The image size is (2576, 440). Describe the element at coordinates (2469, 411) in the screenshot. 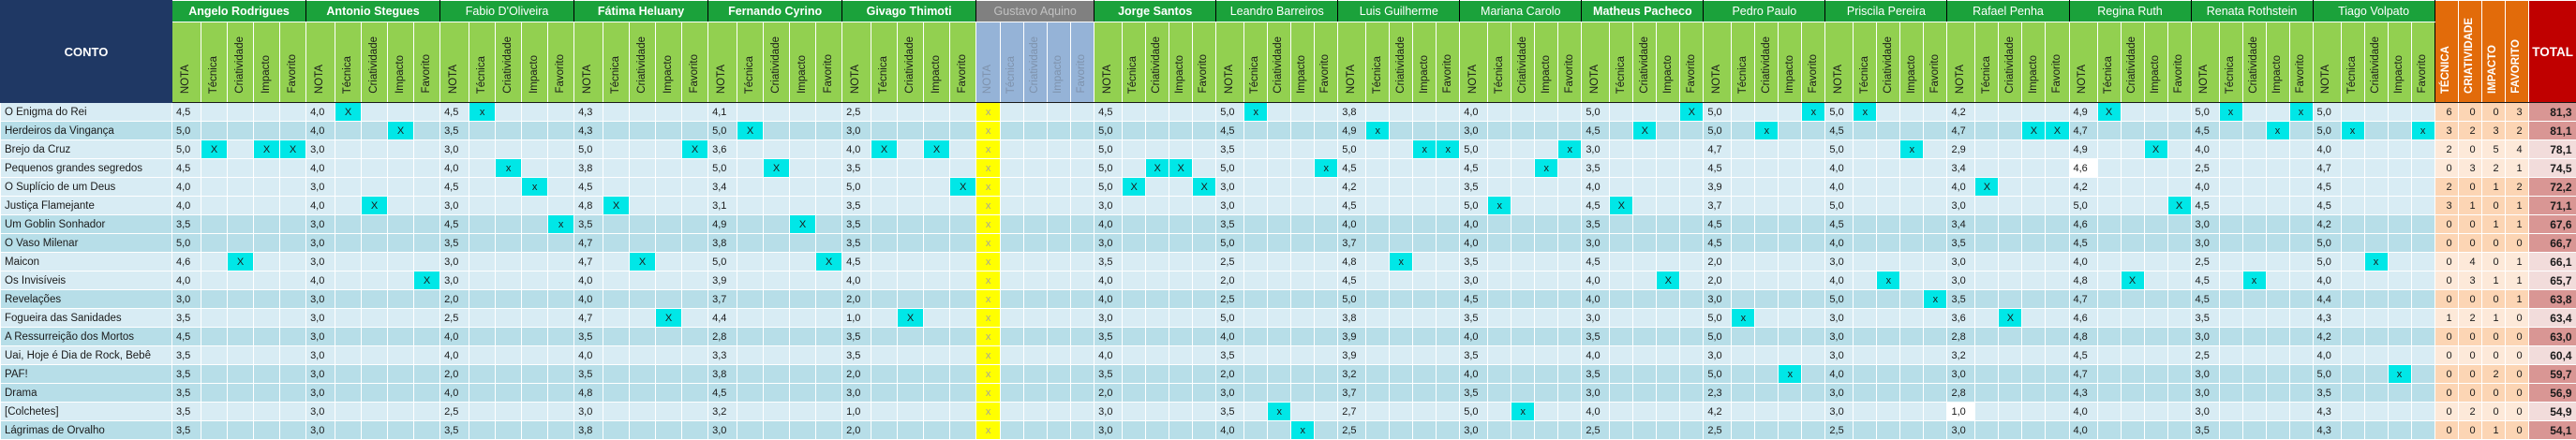

I see `summary-criatividade-cell: 2` at that location.